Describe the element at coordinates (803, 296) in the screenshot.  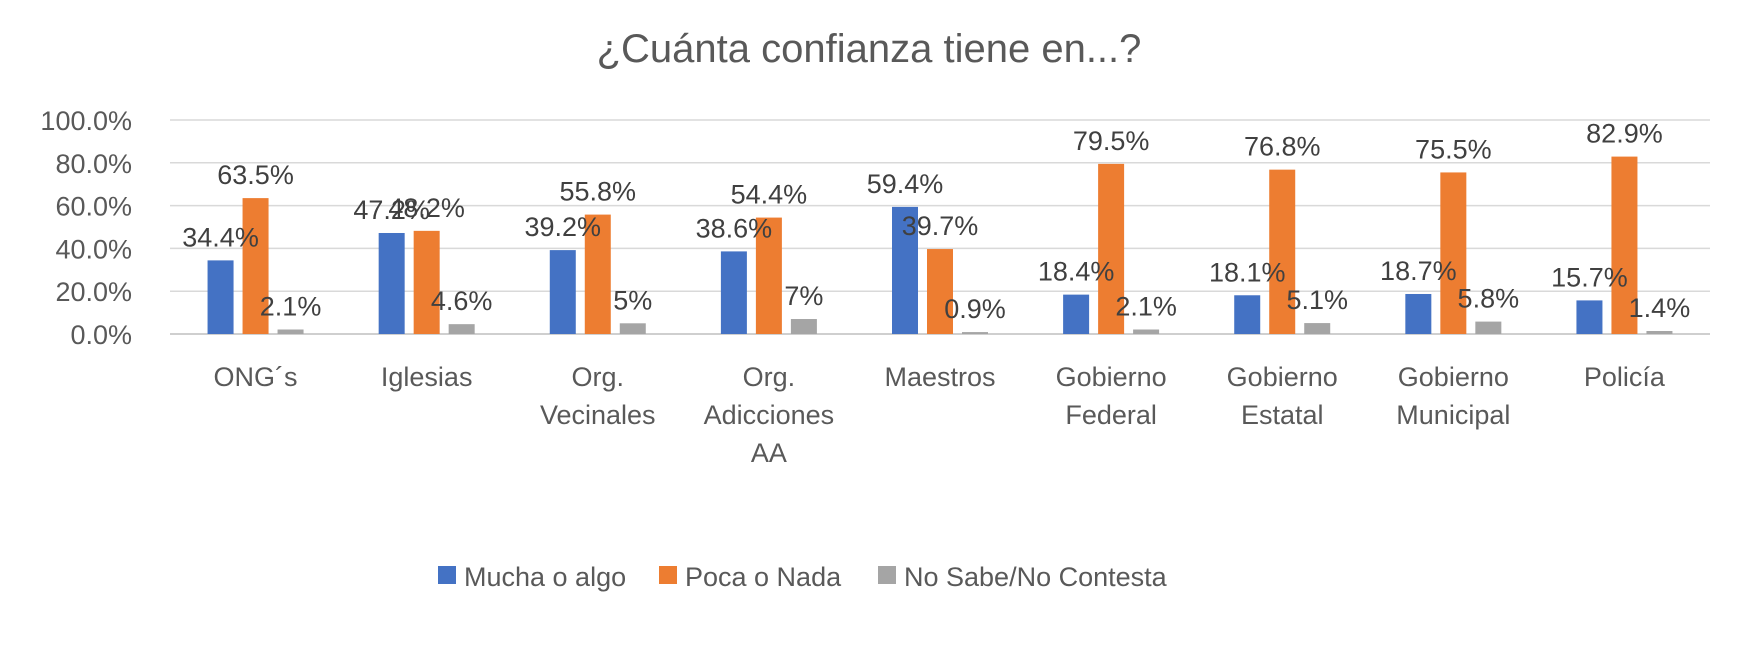
I see `data-label: 7%` at that location.